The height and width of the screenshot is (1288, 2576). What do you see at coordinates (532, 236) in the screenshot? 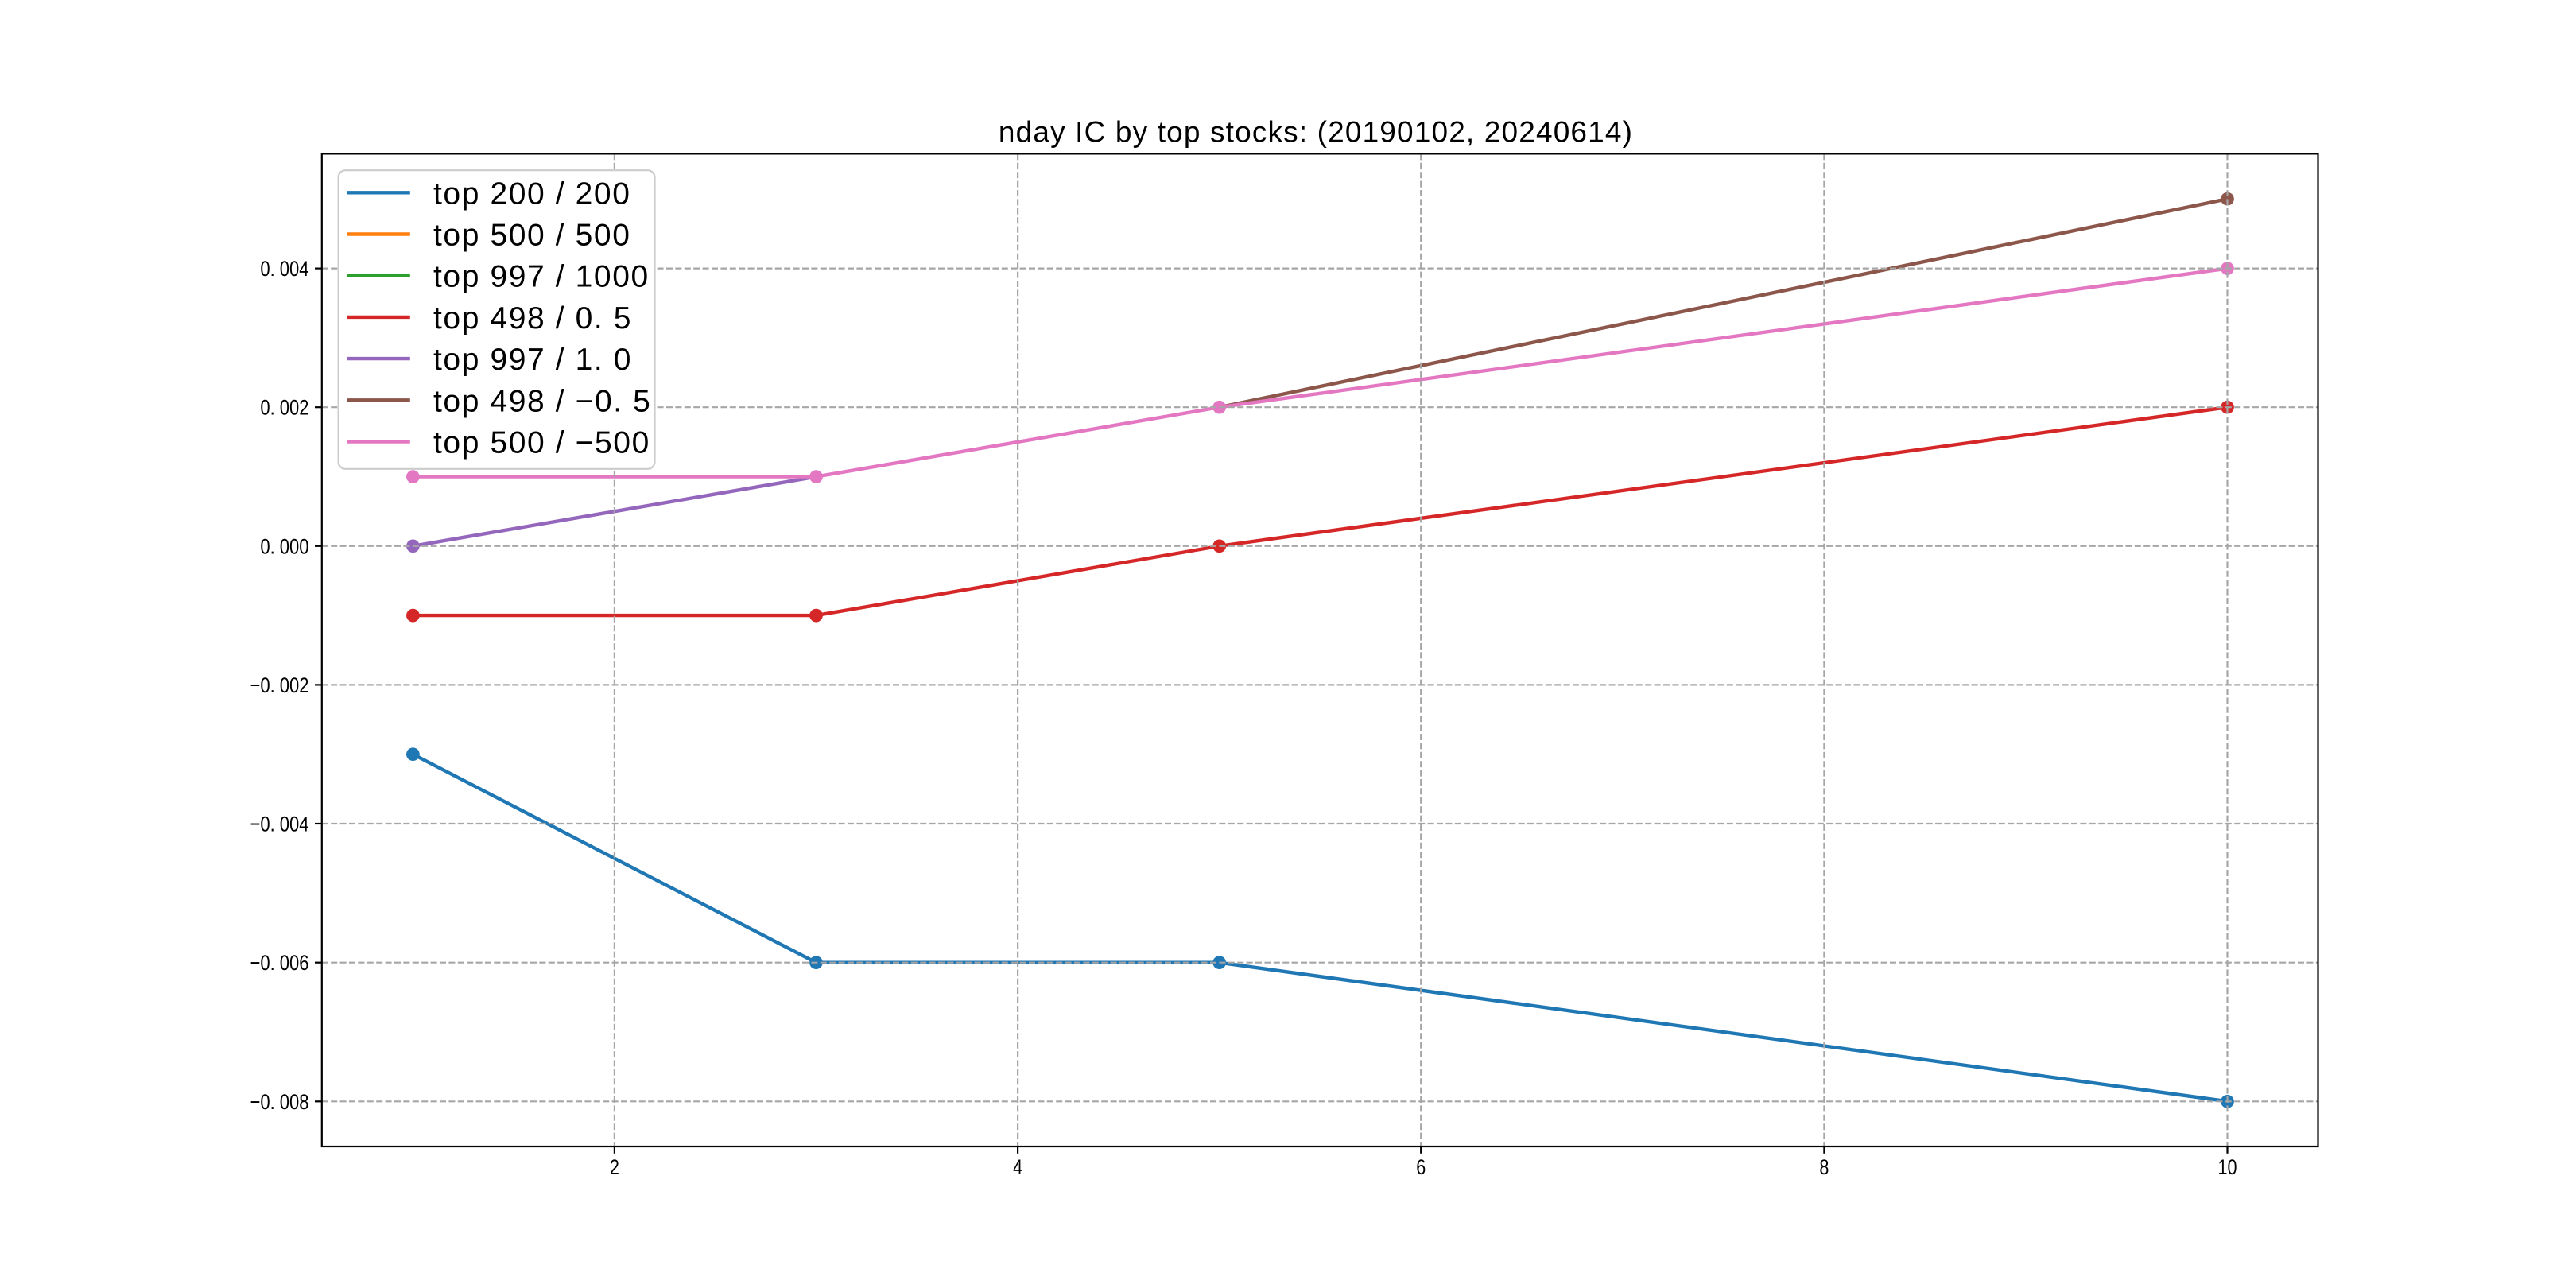
I see `svg-text: top 500 / 500` at bounding box center [532, 236].